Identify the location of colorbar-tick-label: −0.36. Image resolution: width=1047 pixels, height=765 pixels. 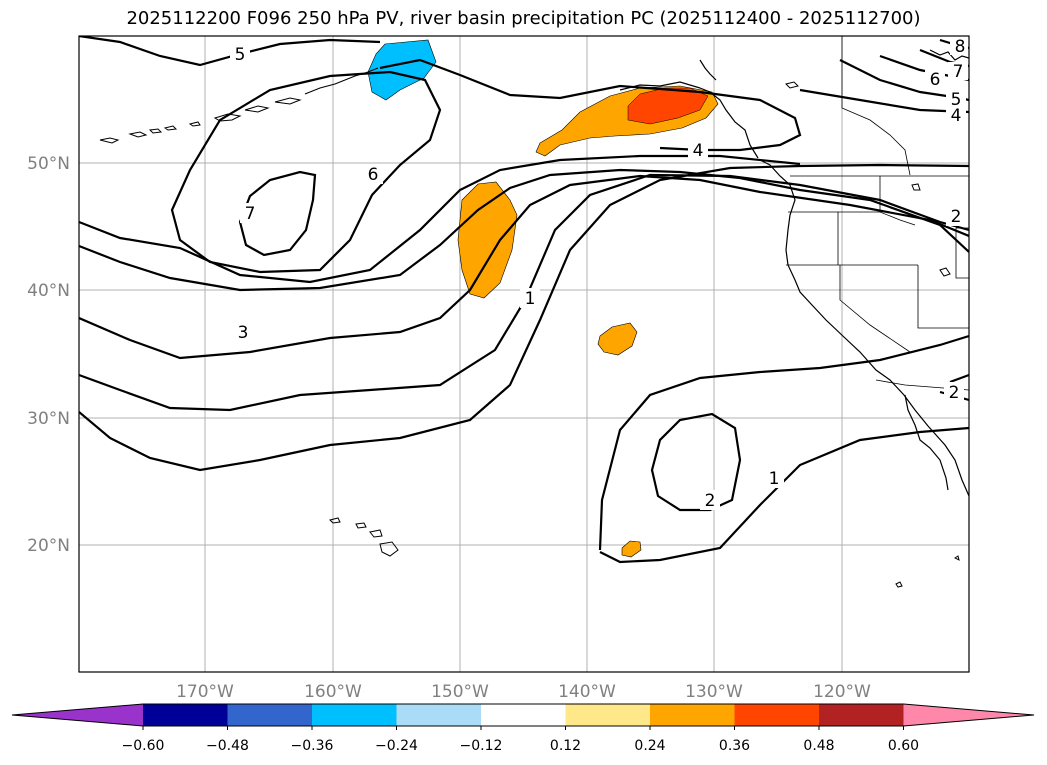
(312, 746).